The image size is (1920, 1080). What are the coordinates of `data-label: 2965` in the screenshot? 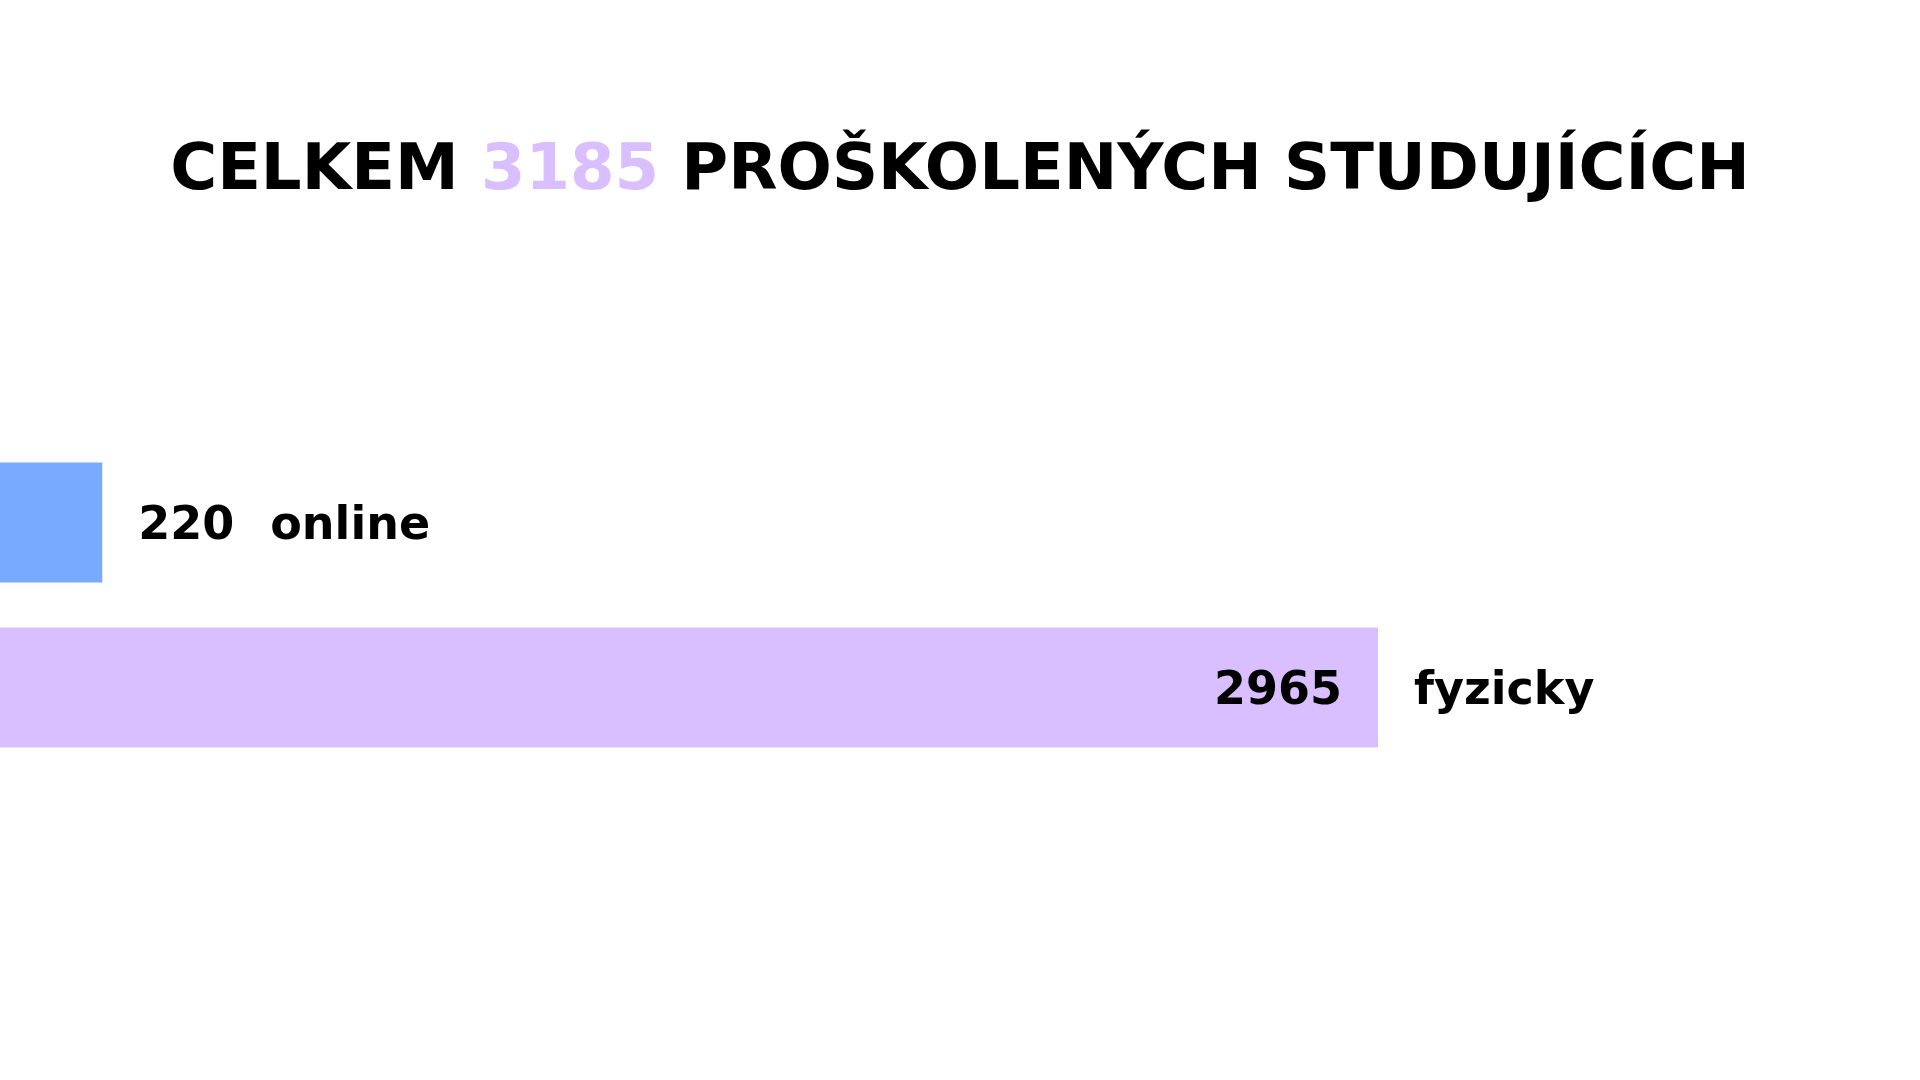 It's located at (1277, 687).